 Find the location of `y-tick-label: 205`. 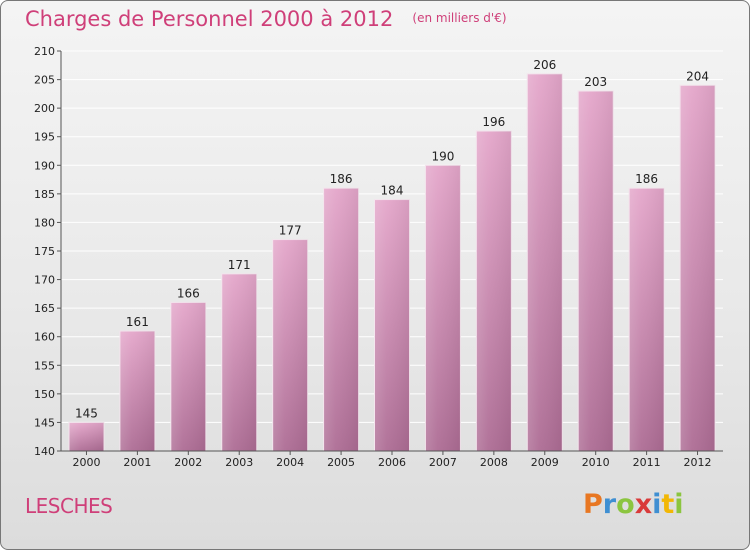

y-tick-label: 205 is located at coordinates (44, 80).